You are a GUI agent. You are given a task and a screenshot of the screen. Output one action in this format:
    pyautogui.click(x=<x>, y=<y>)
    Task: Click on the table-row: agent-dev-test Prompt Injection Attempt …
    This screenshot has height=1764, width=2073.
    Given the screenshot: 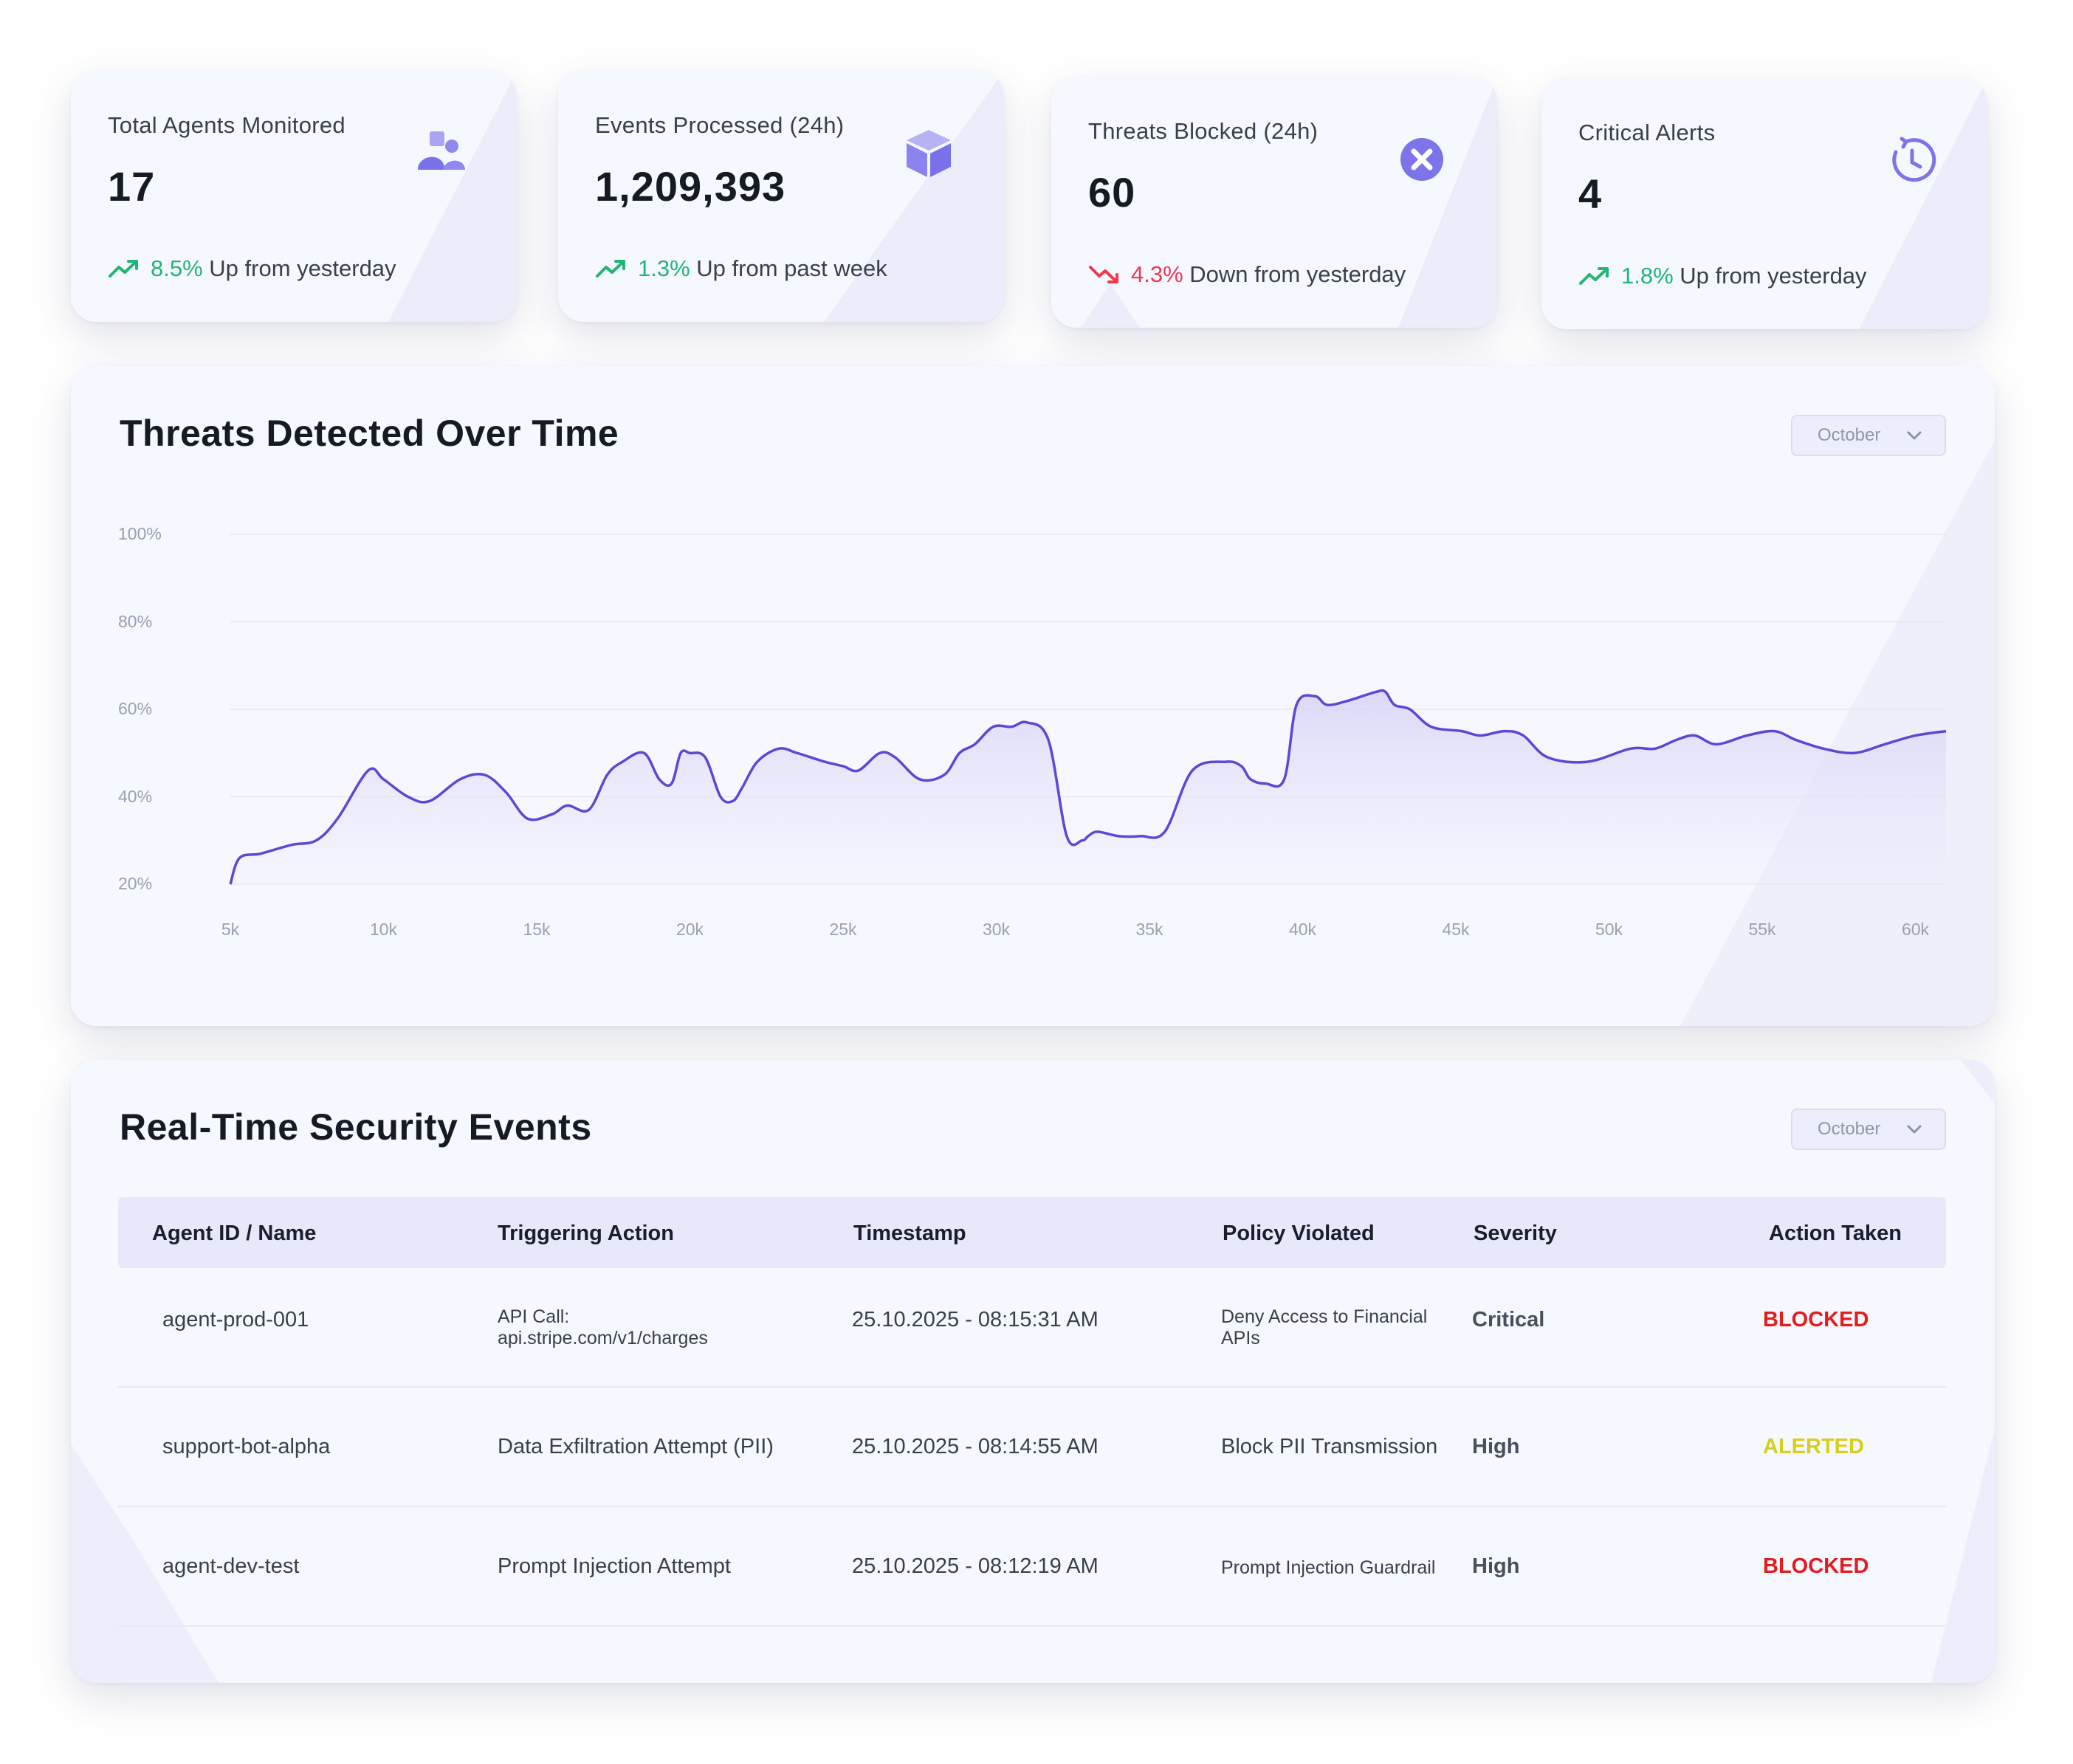 What is the action you would take?
    pyautogui.click(x=1032, y=1567)
    